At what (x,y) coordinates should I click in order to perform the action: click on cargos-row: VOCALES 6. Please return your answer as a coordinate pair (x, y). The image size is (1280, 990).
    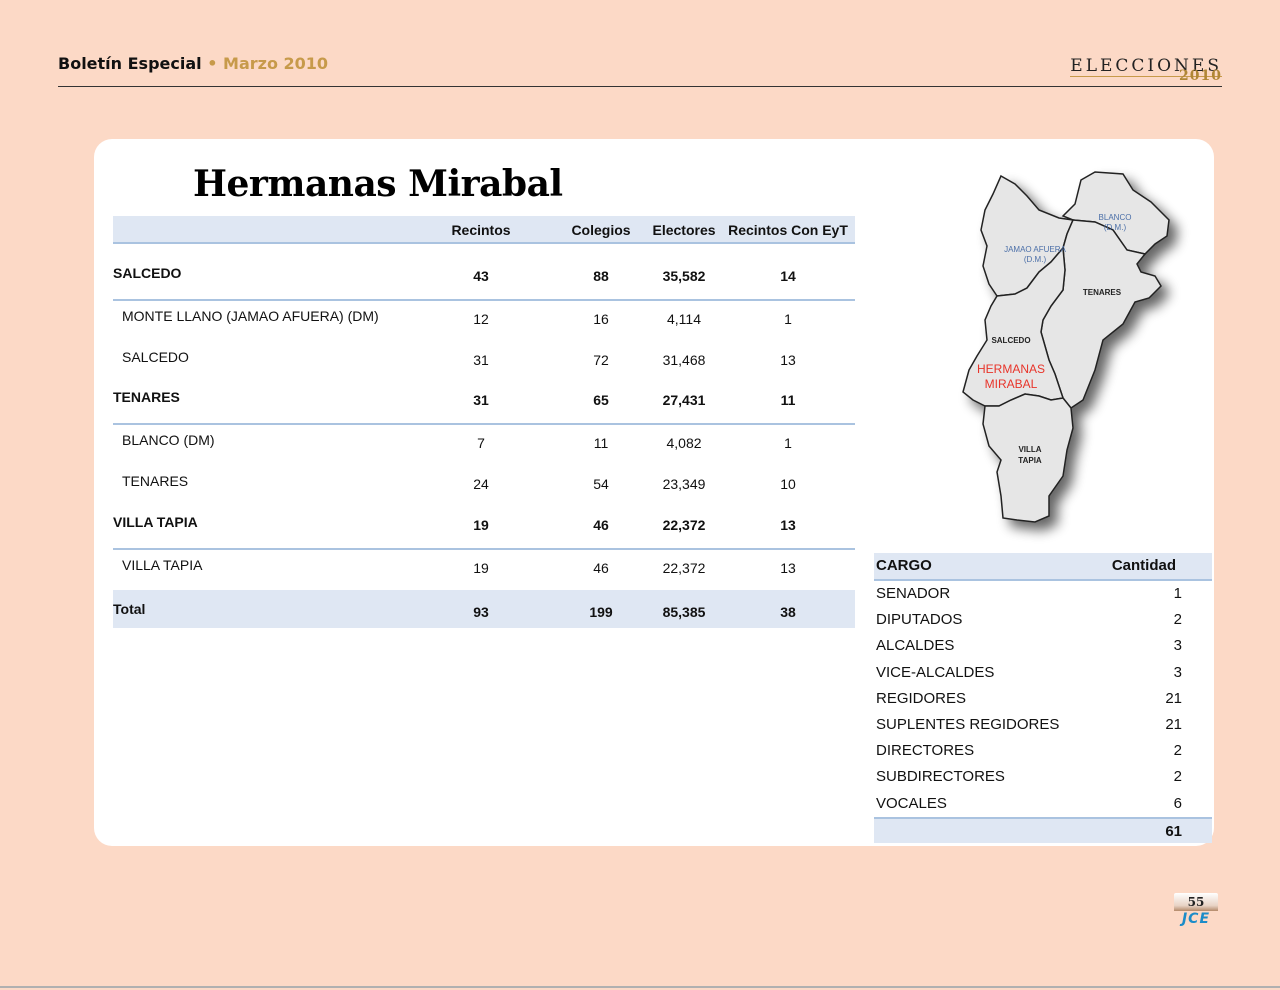
    Looking at the image, I should click on (1043, 804).